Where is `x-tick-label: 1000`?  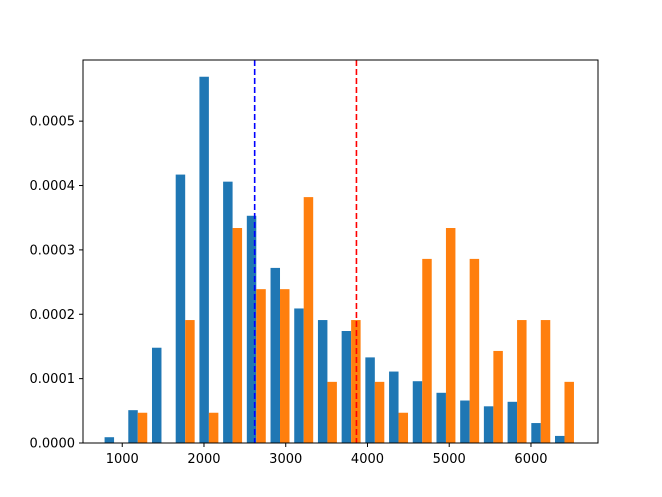
x-tick-label: 1000 is located at coordinates (122, 459).